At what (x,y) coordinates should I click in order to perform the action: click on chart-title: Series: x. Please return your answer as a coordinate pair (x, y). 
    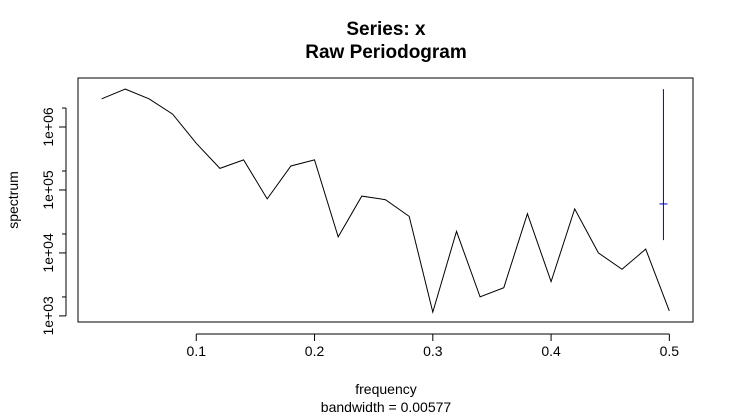
    Looking at the image, I should click on (386, 29).